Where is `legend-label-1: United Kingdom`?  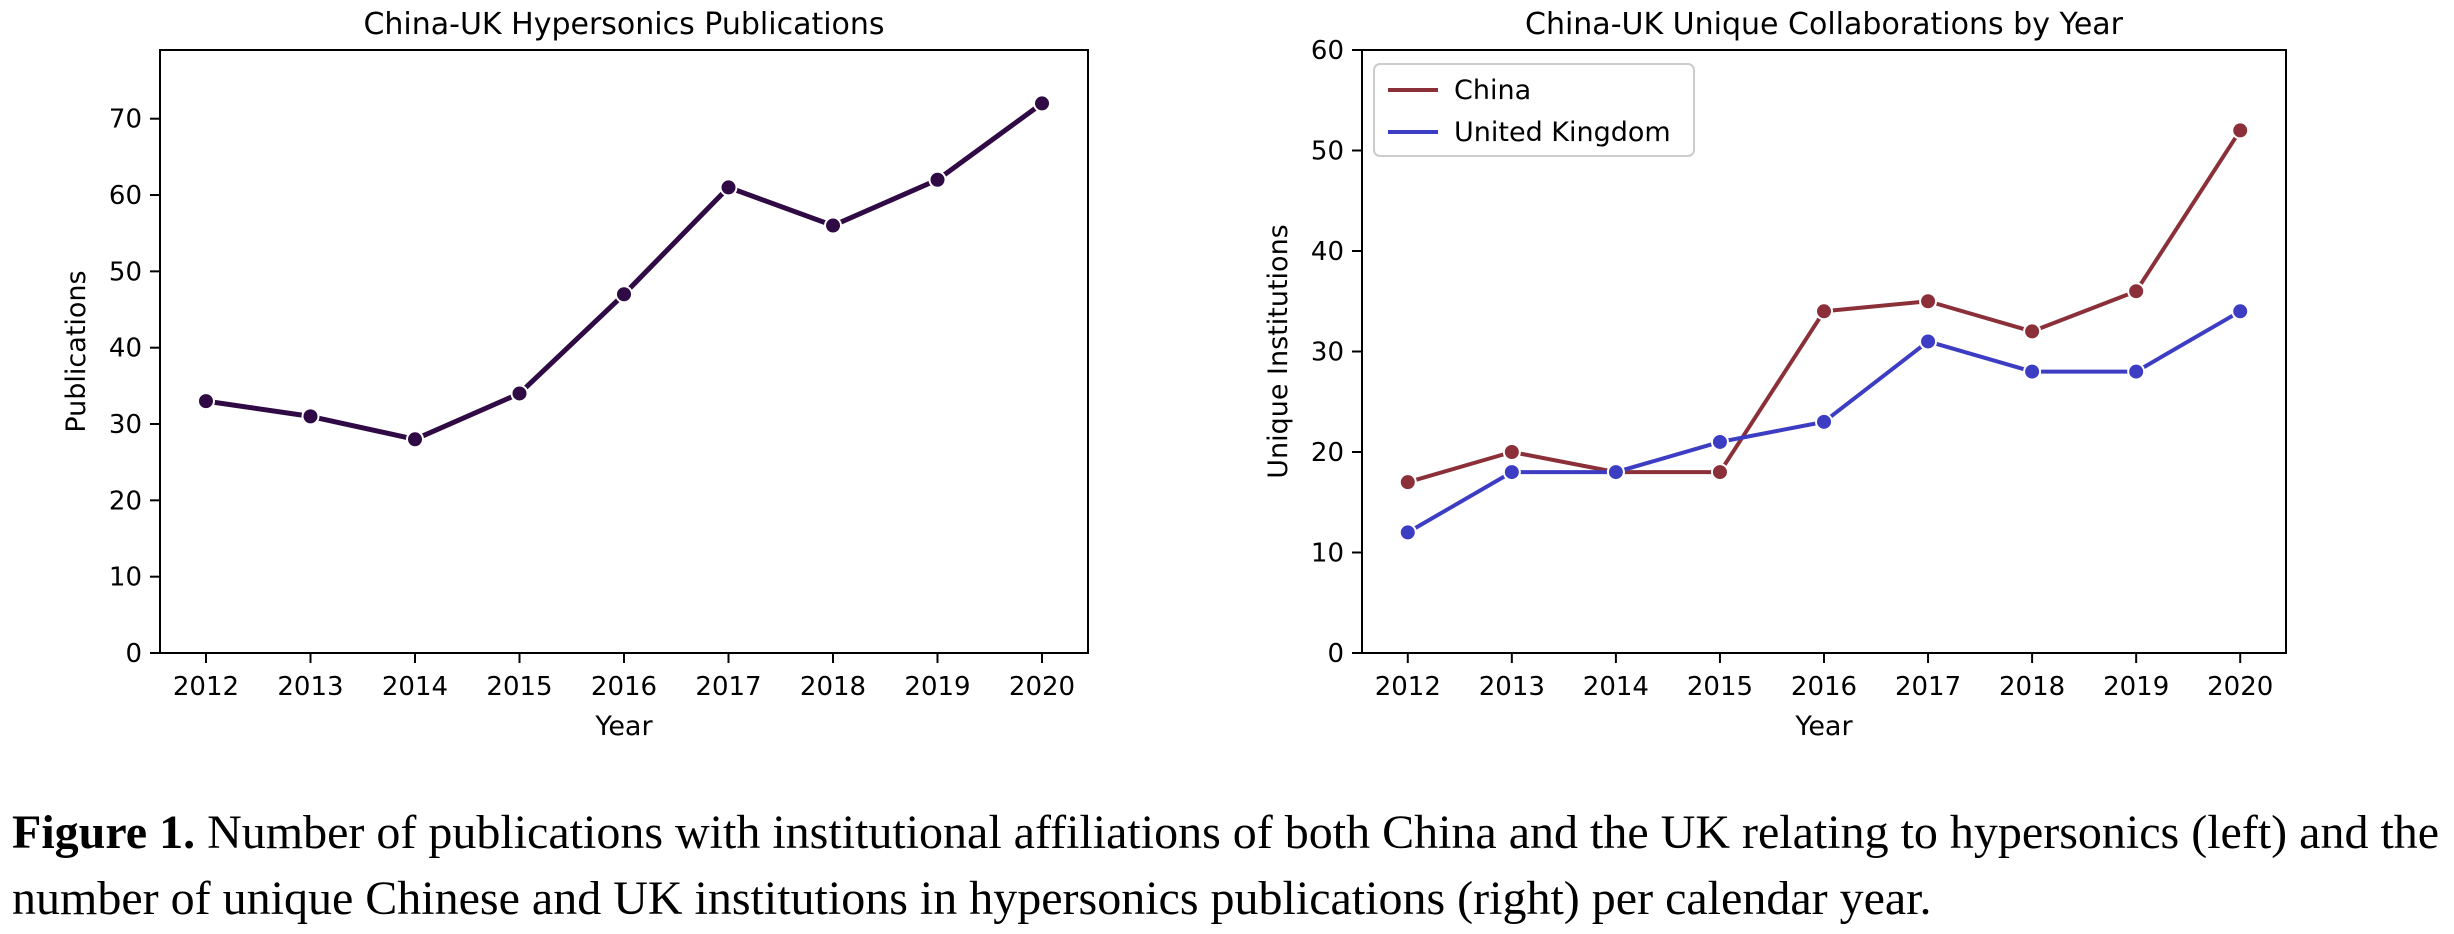 legend-label-1: United Kingdom is located at coordinates (1562, 132).